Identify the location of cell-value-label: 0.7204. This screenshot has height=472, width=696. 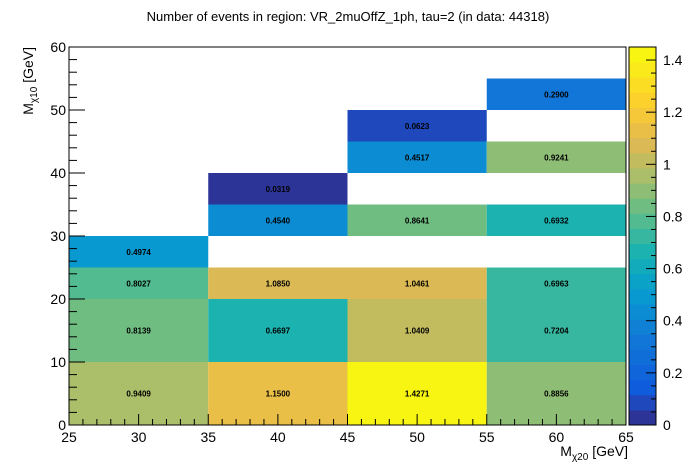
(556, 331).